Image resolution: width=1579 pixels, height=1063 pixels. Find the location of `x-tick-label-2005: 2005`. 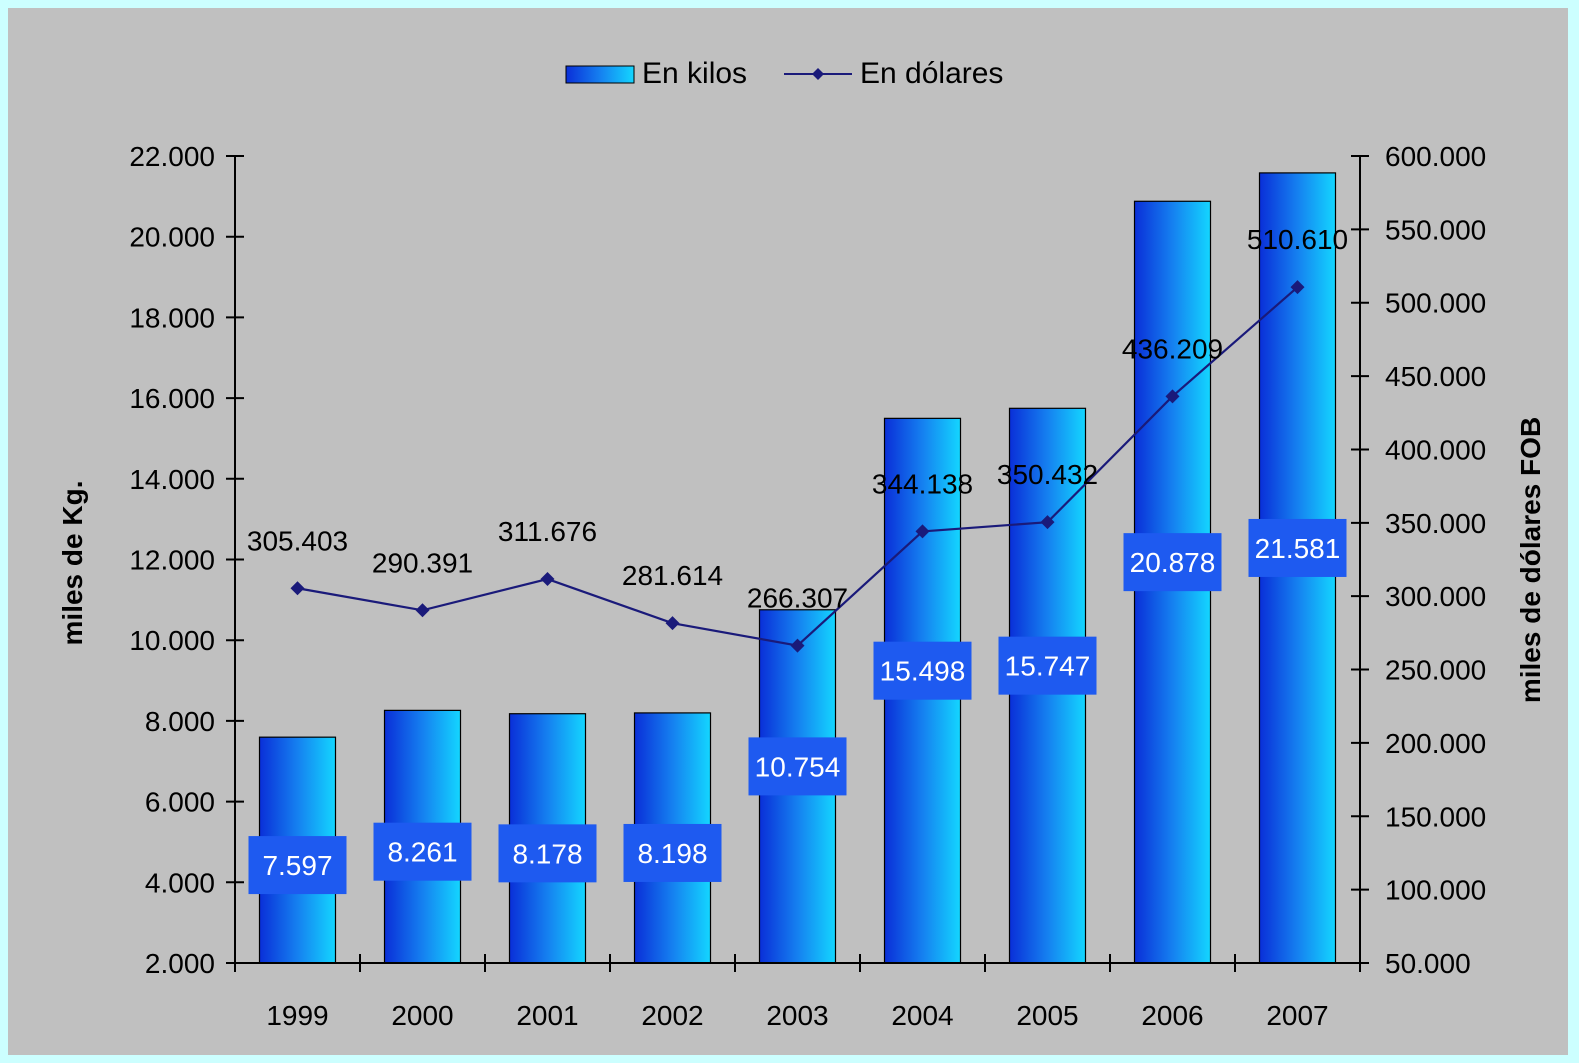

x-tick-label-2005: 2005 is located at coordinates (1047, 1015).